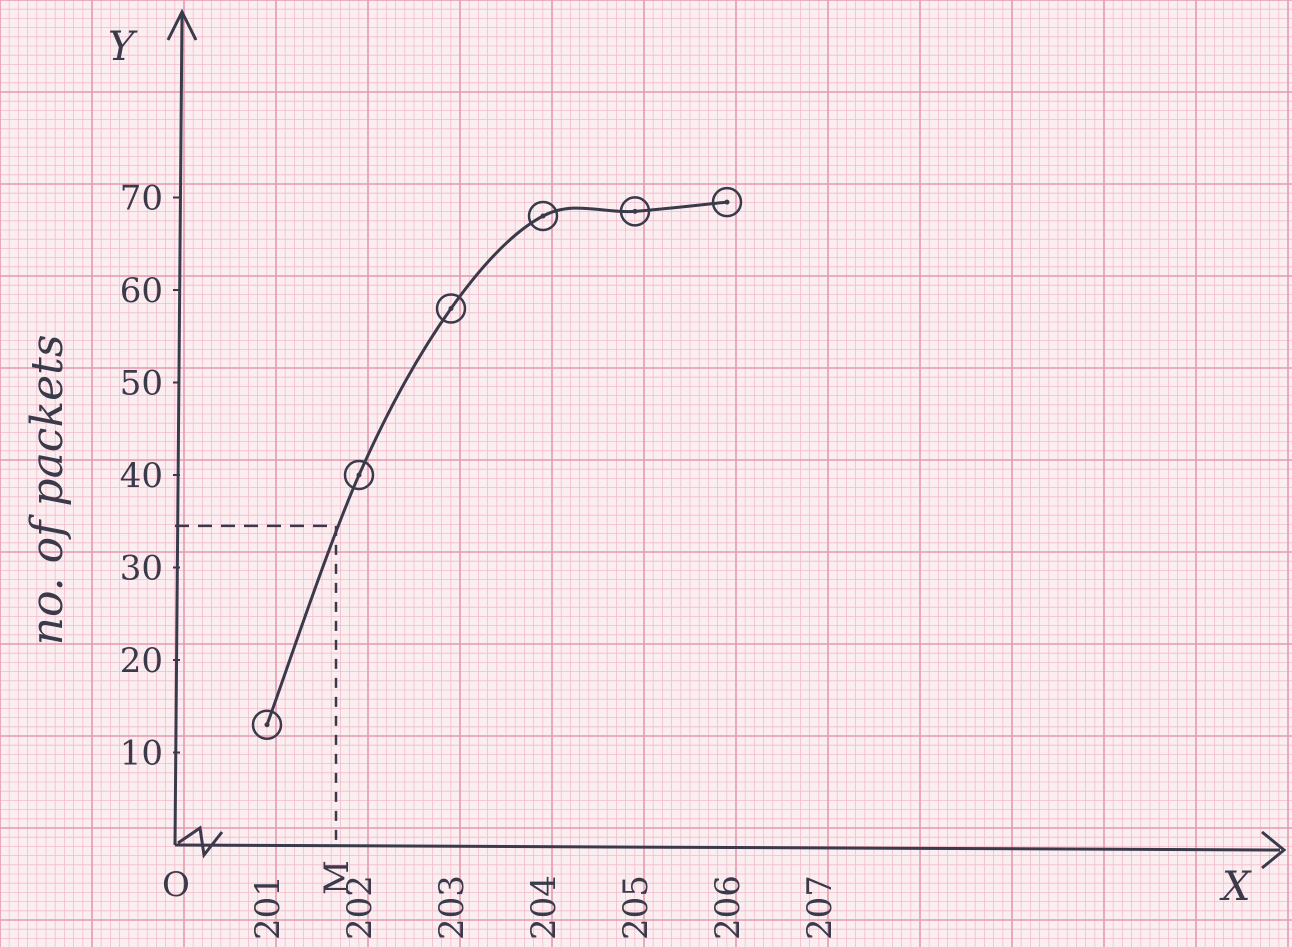  Describe the element at coordinates (360, 907) in the screenshot. I see `x-tick-label: 202` at that location.